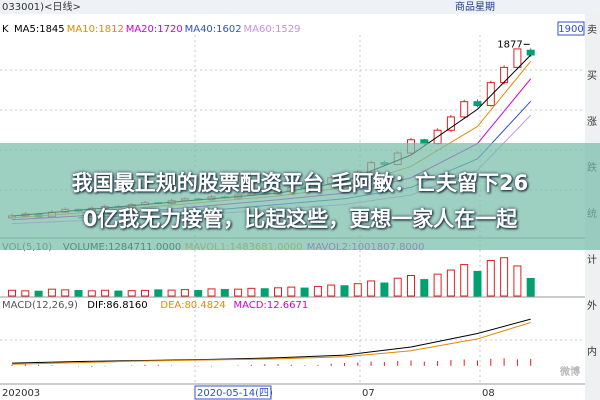  I want to click on banner-line: 我国最正规的股票配资平台 毛阿敏：亡夫留下26, so click(300, 183).